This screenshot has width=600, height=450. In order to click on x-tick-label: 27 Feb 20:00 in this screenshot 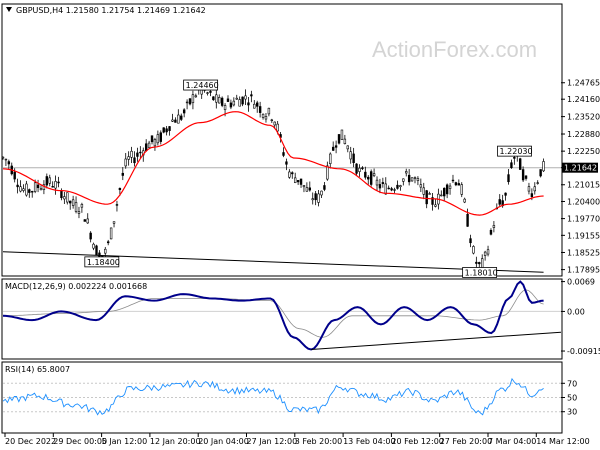, I will do `click(466, 441)`.